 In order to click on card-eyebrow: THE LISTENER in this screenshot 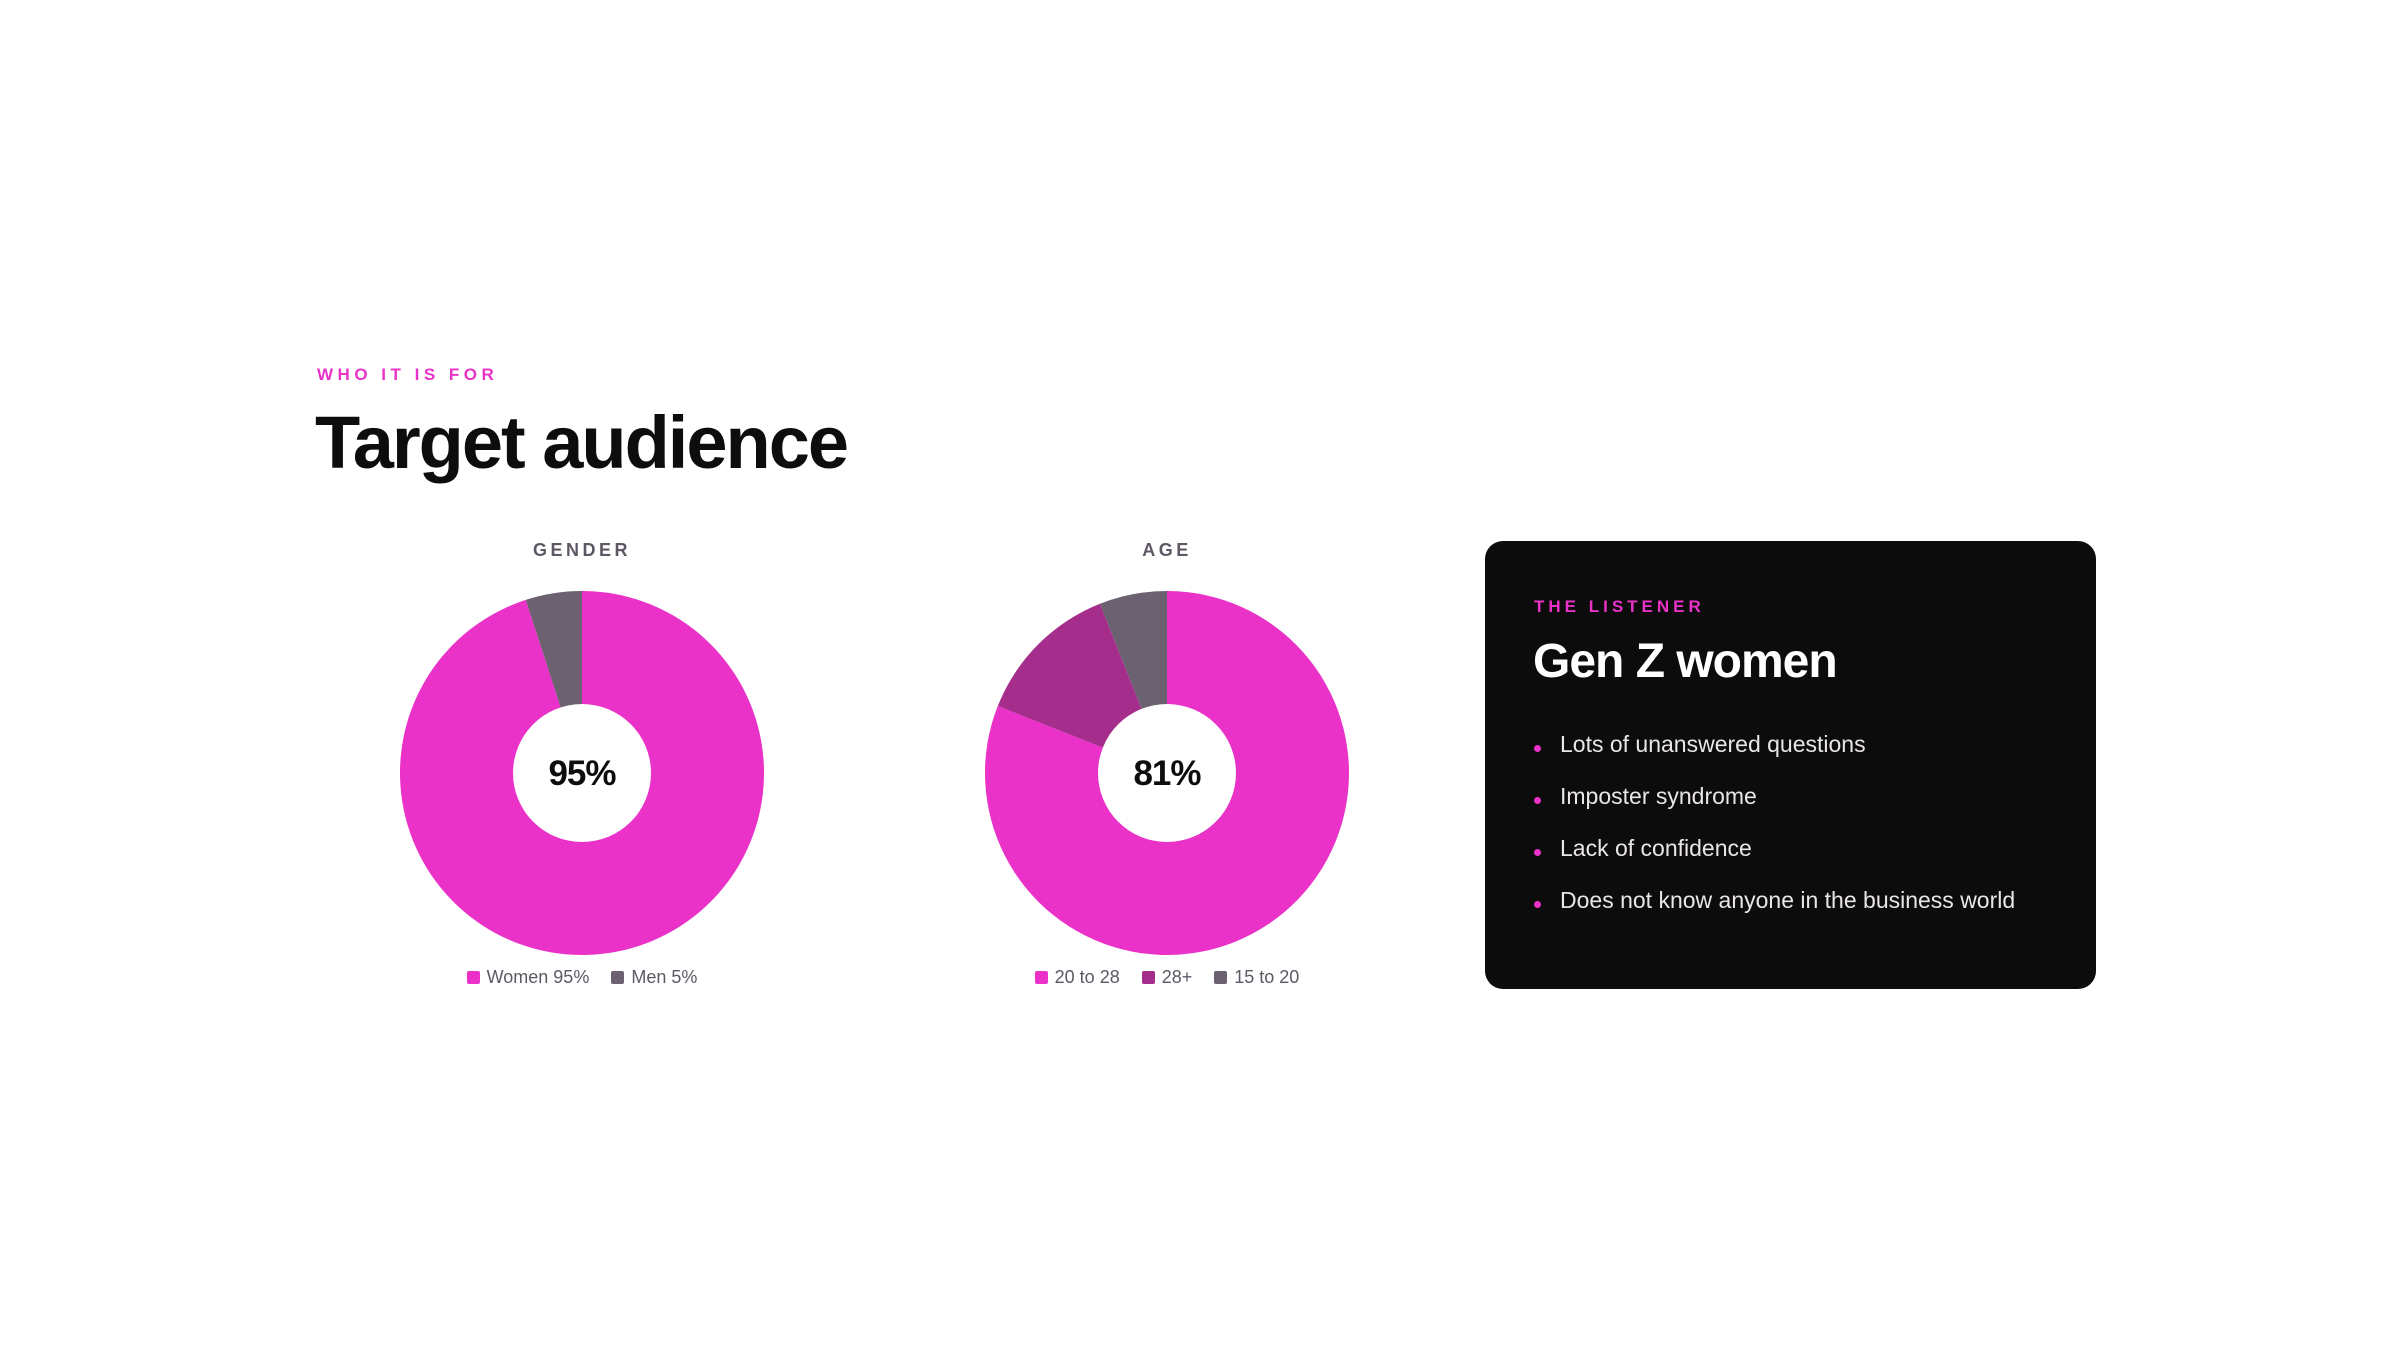, I will do `click(1619, 606)`.